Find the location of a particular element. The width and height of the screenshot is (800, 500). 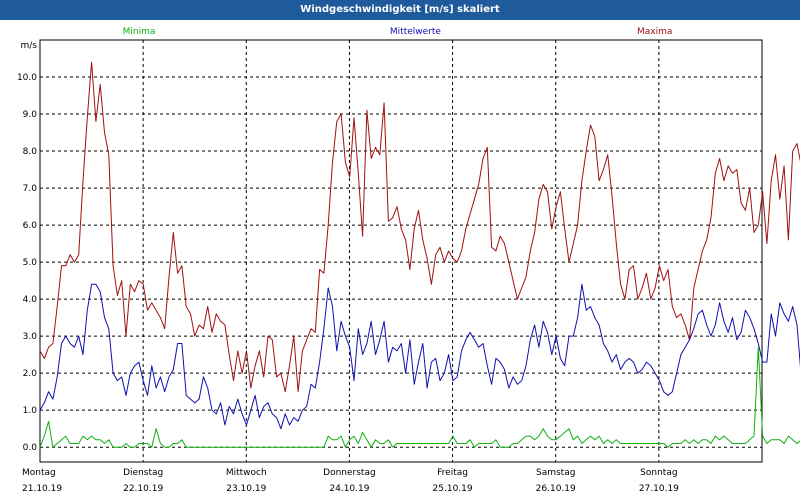

x-tick-date: 24.10.19 is located at coordinates (349, 489).